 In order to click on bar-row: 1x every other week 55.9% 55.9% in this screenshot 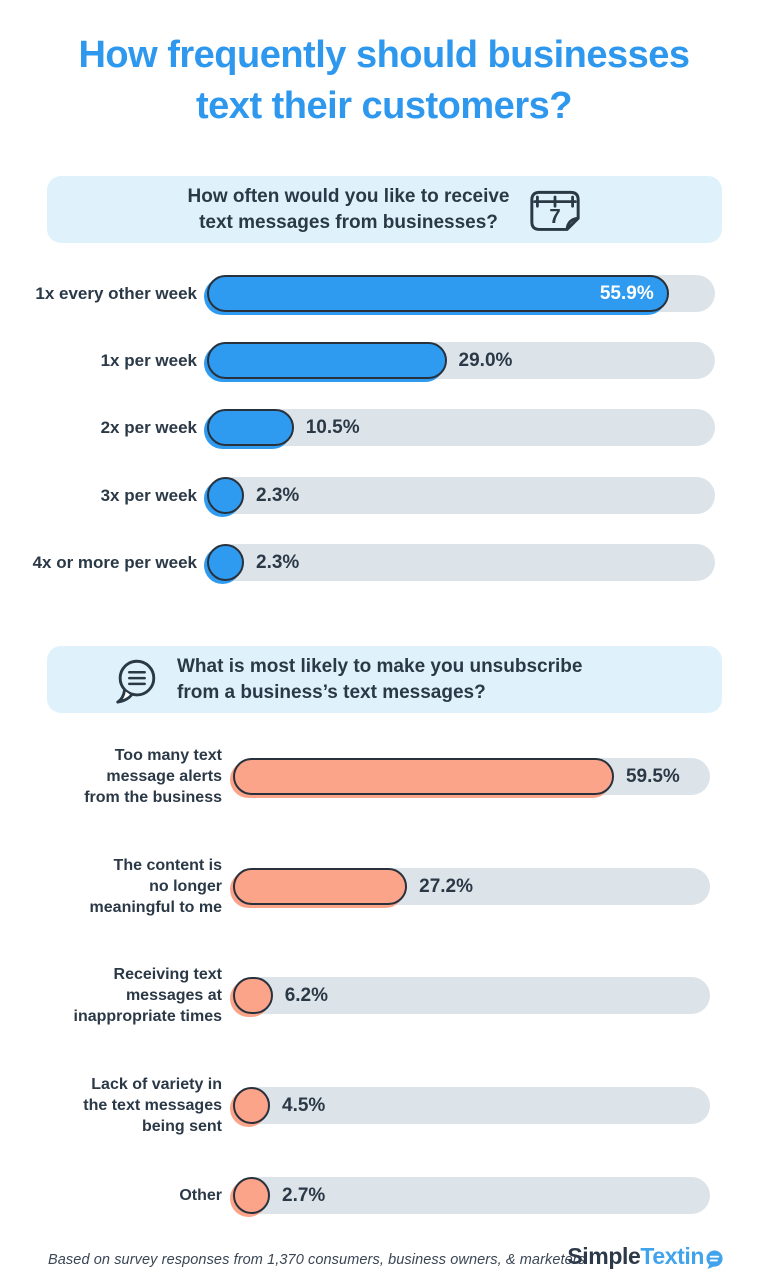, I will do `click(357, 293)`.